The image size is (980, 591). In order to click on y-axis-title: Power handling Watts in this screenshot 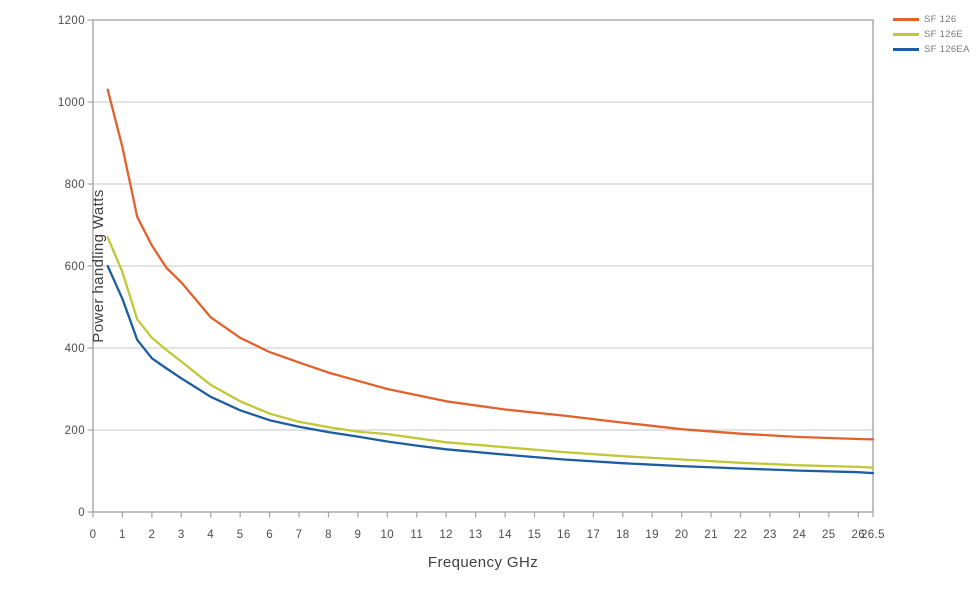, I will do `click(98, 266)`.